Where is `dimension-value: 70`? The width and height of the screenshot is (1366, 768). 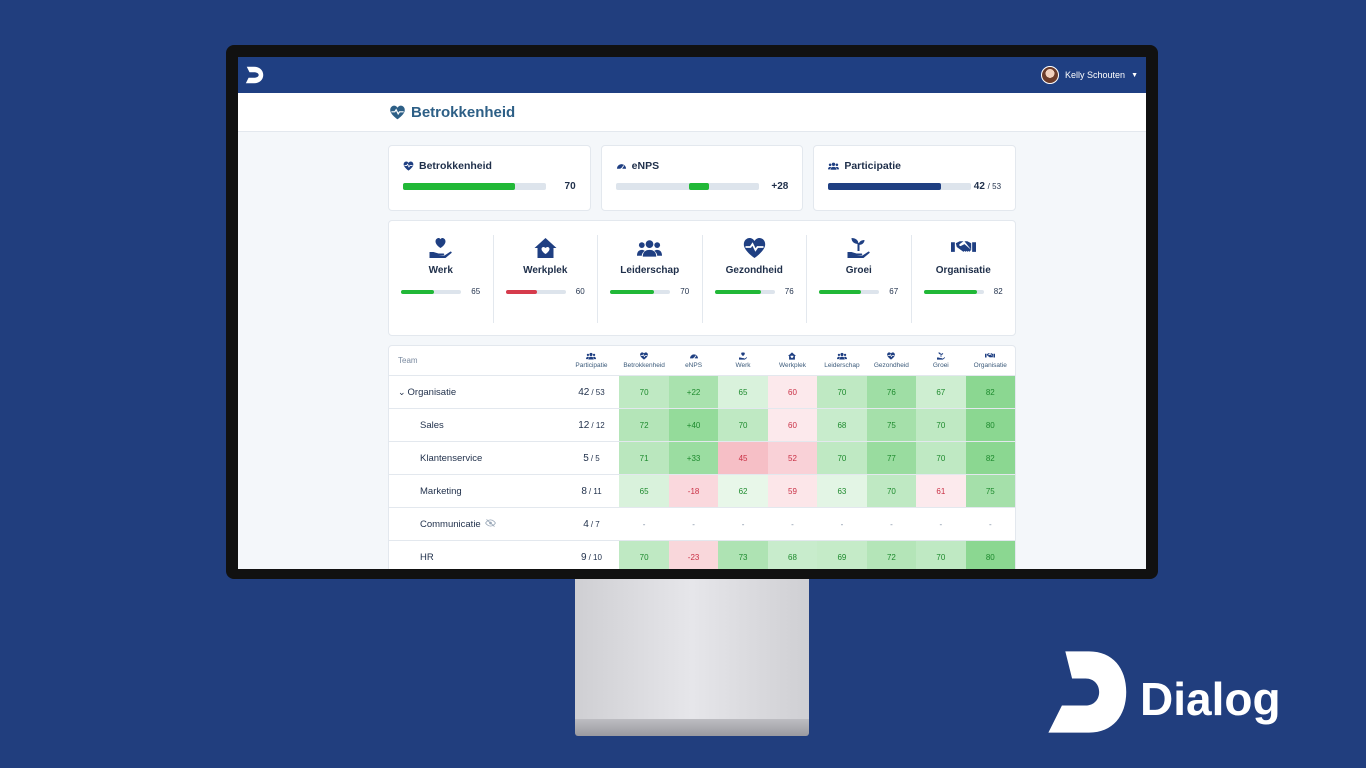
dimension-value: 70 is located at coordinates (685, 291).